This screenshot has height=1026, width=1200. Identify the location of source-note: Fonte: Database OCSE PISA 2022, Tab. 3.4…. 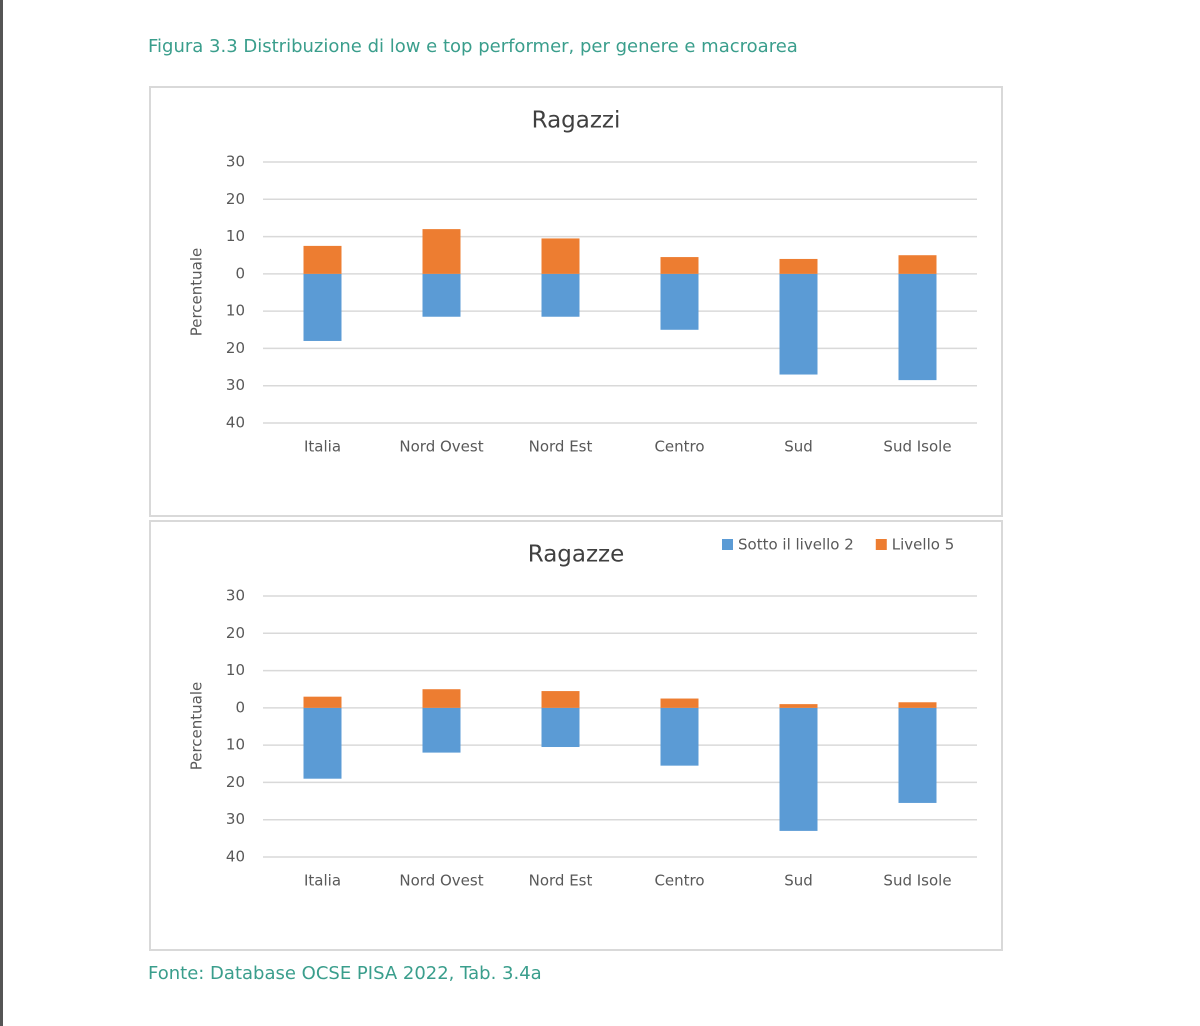
(345, 973).